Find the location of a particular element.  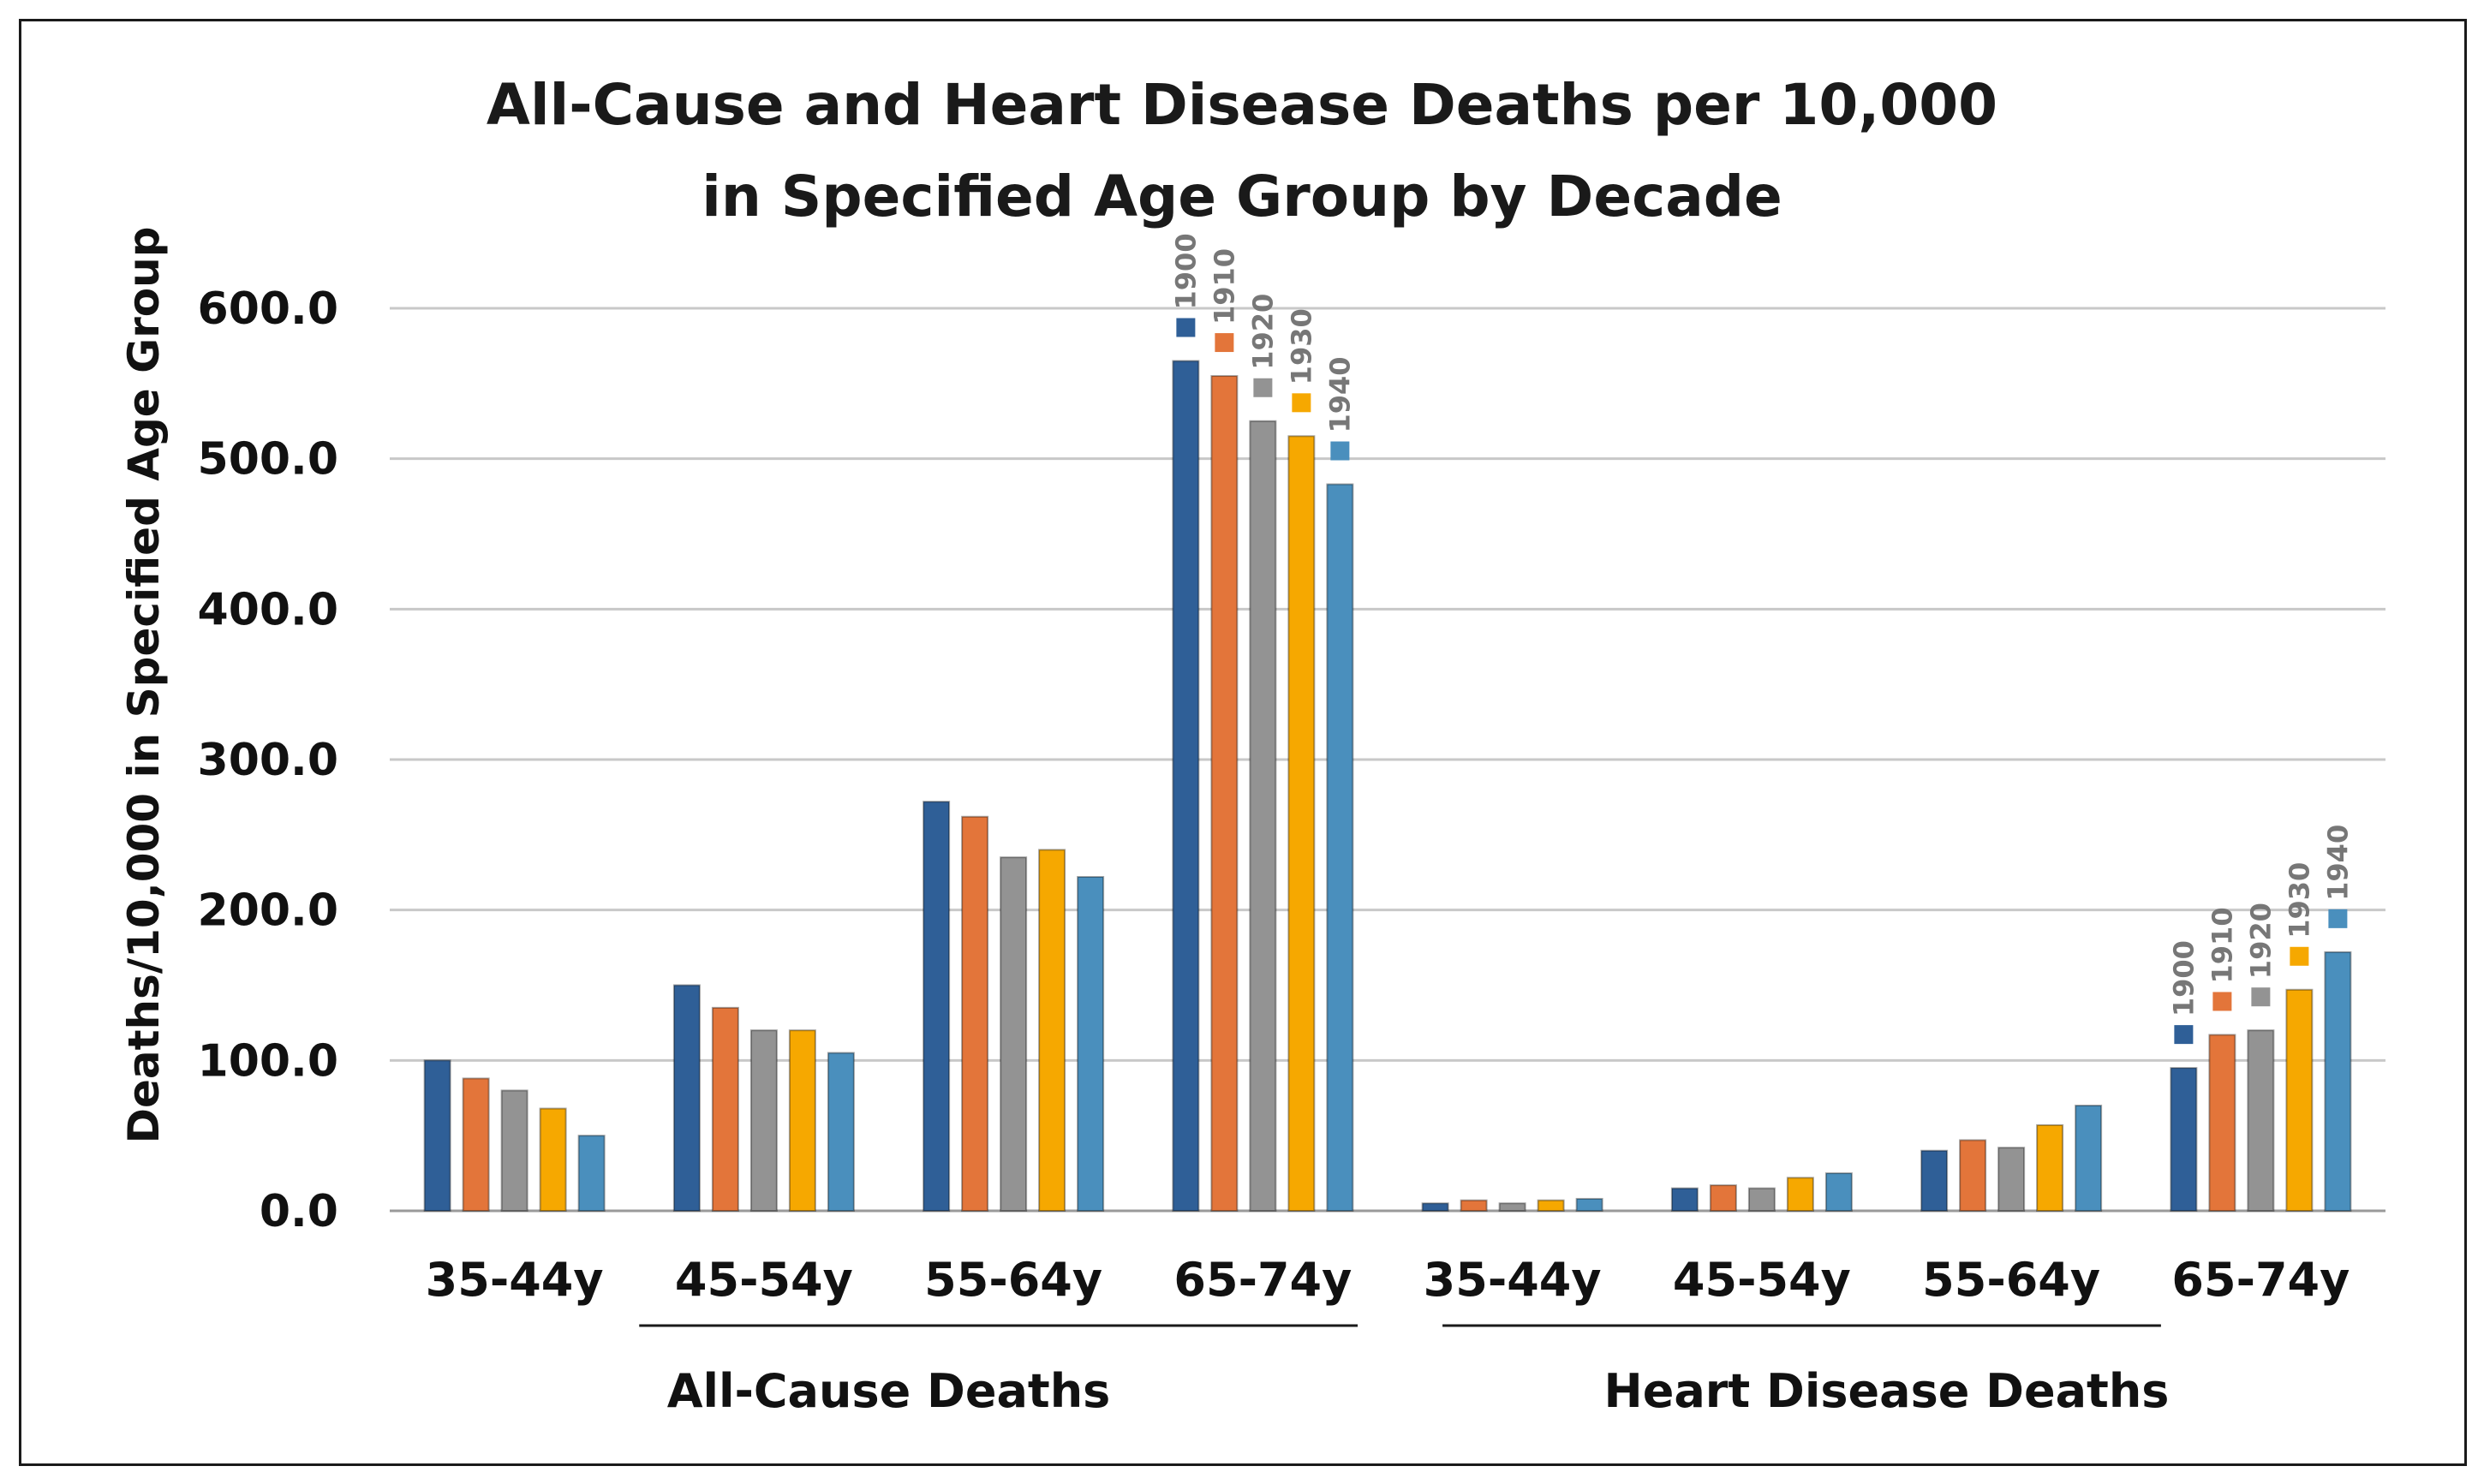

y-tick-label: 200.0 is located at coordinates (268, 911).